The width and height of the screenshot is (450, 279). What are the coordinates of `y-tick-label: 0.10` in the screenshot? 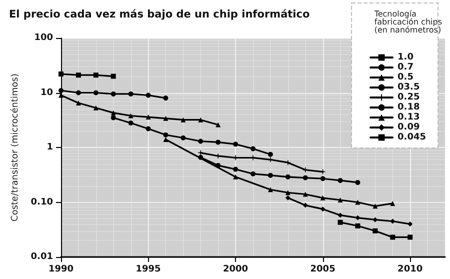 It's located at (41, 202).